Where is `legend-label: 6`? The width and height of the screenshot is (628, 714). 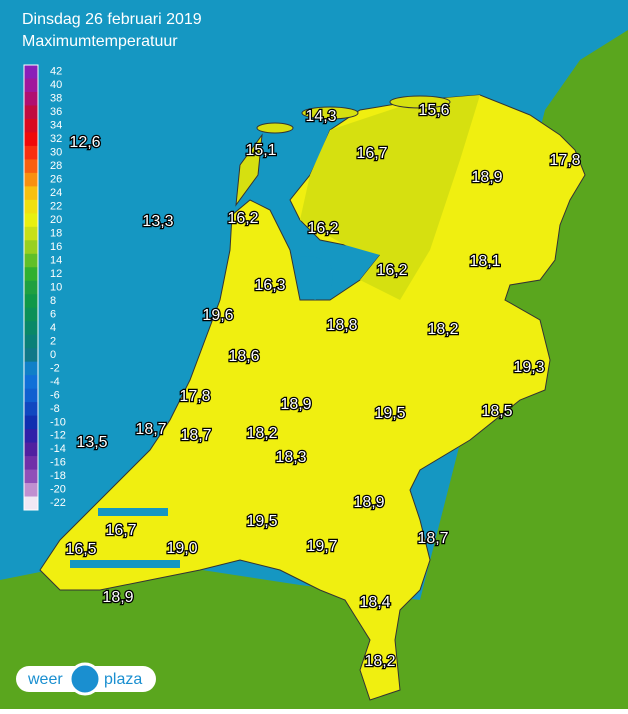
legend-label: 6 is located at coordinates (53, 314).